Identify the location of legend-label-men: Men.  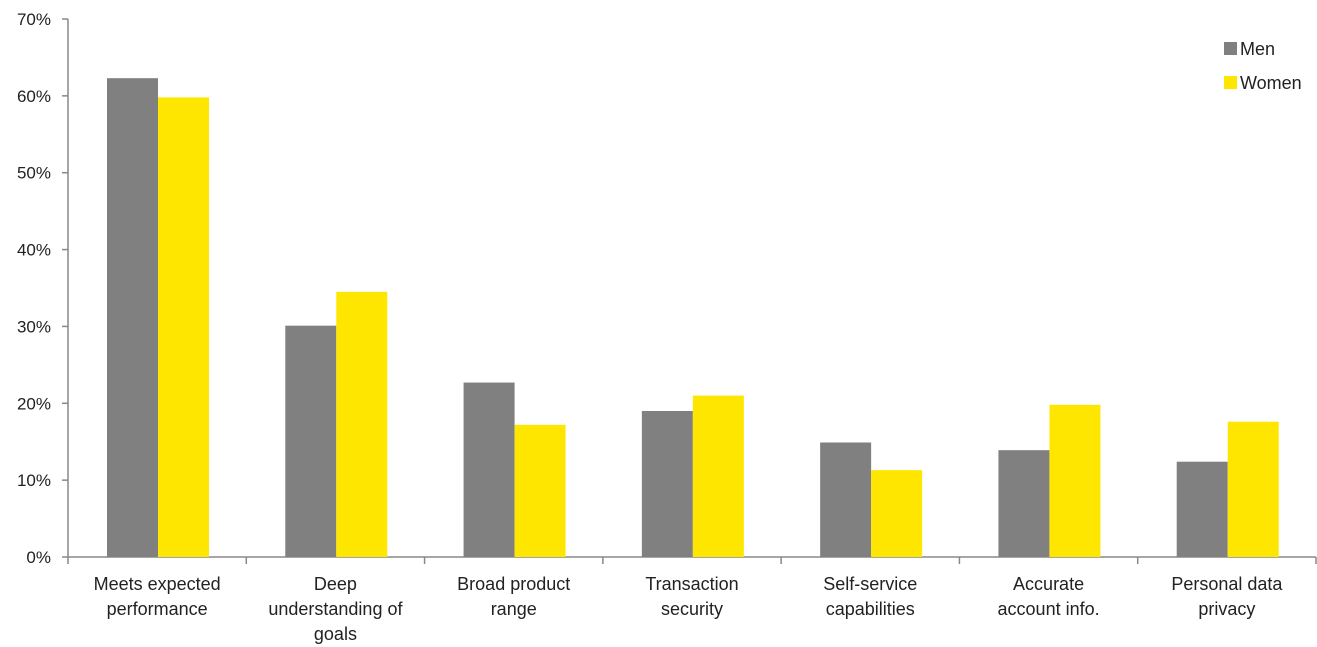
(1257, 49).